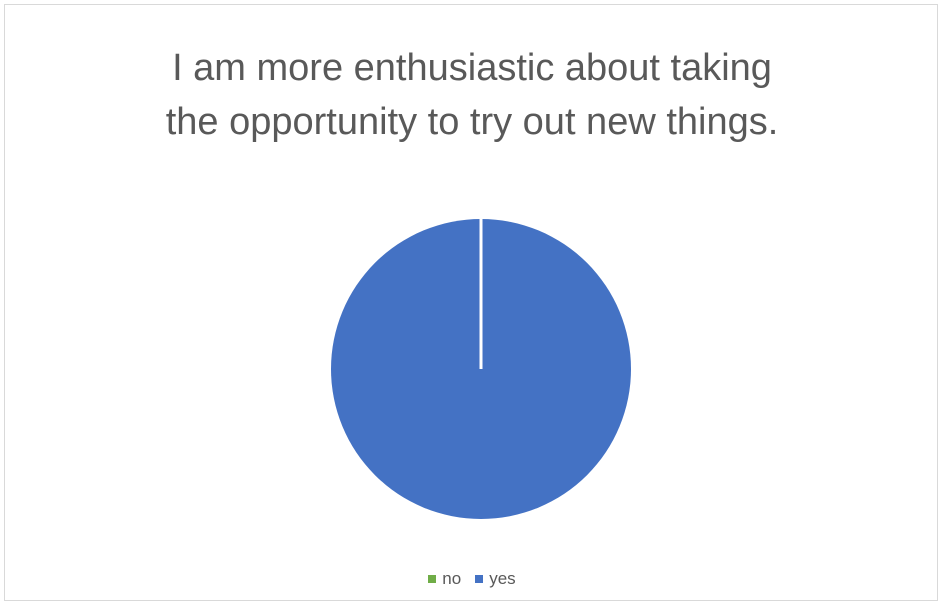  Describe the element at coordinates (479, 579) in the screenshot. I see `legend-swatch-yes` at that location.